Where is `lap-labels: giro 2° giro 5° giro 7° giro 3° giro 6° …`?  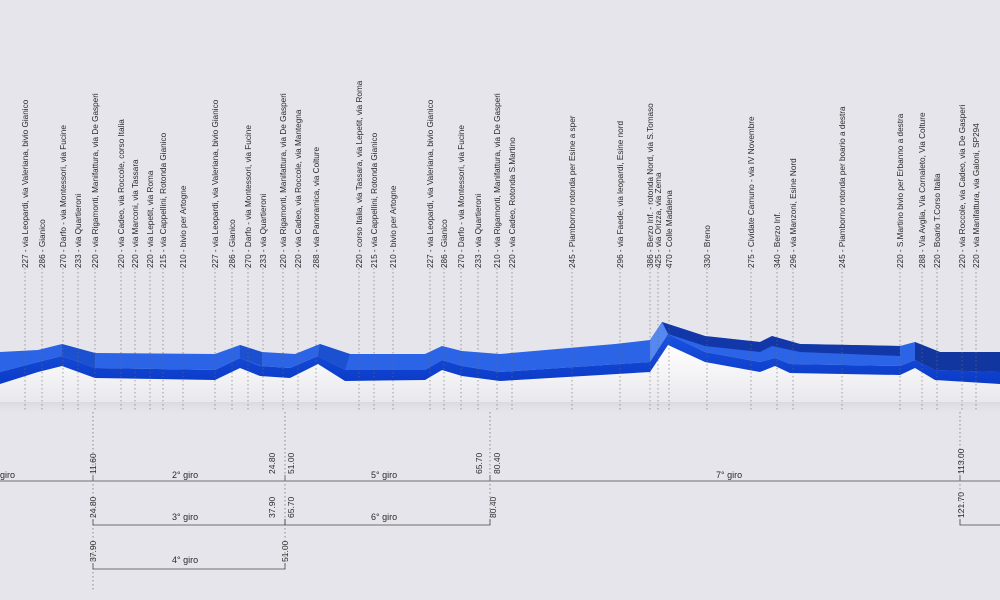 lap-labels: giro 2° giro 5° giro 7° giro 3° giro 6° … is located at coordinates (371, 517).